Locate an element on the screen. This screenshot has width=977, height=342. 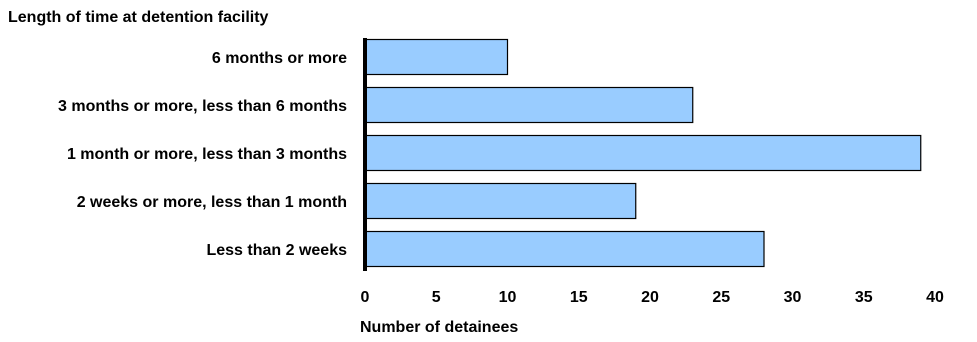
x-tick-label: 30 is located at coordinates (793, 297).